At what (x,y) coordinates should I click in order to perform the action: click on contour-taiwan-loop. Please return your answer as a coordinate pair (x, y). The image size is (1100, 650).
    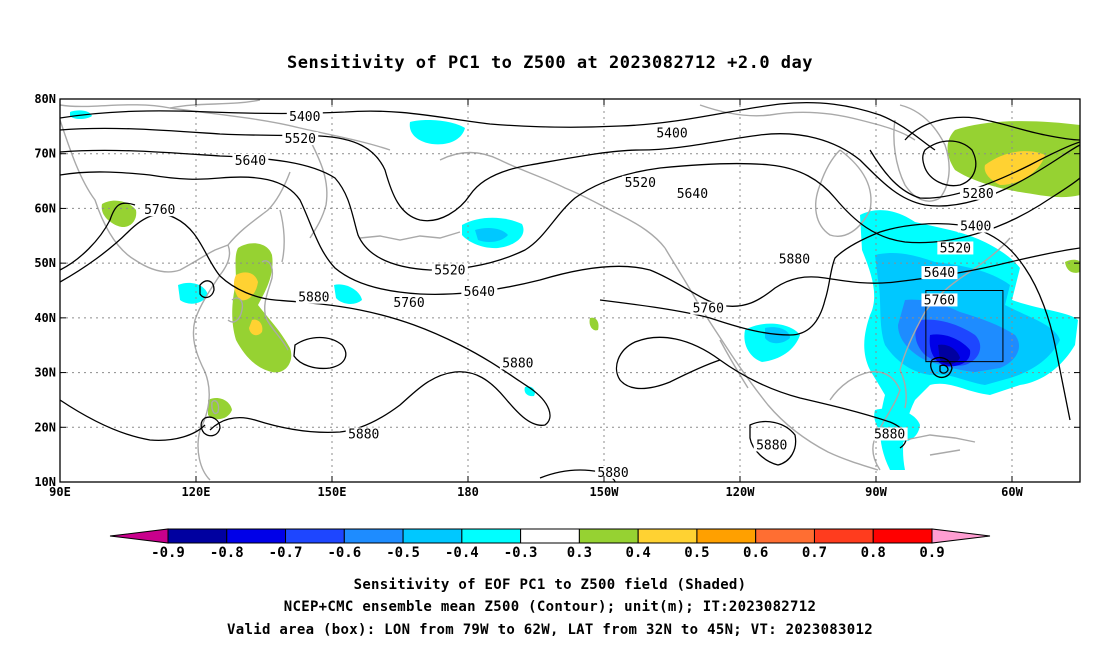
    Looking at the image, I should click on (210, 426).